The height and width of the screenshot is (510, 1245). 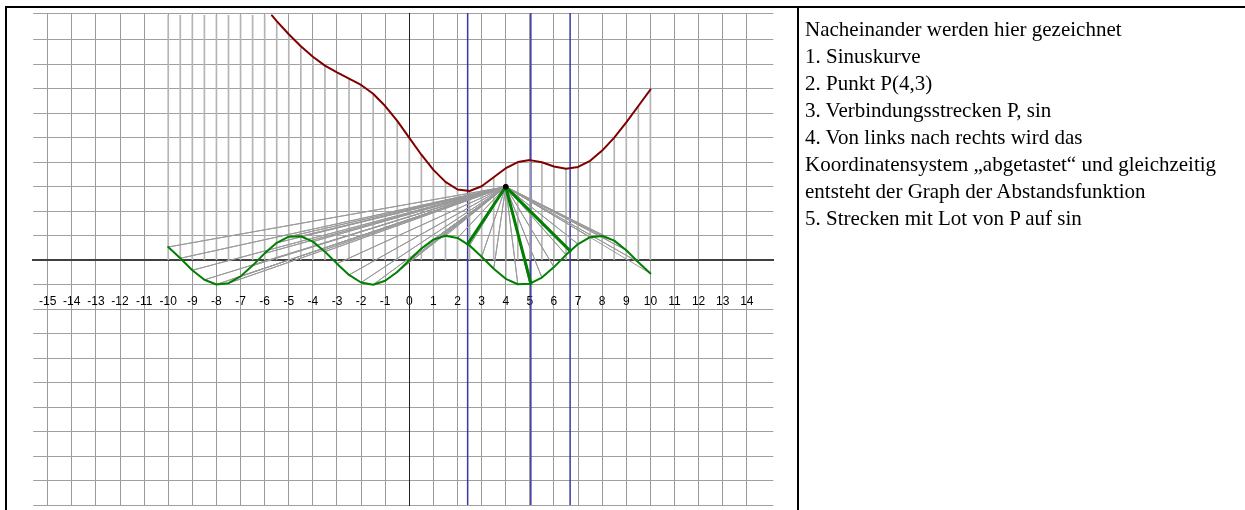 I want to click on x-tick-label: 6, so click(x=554, y=300).